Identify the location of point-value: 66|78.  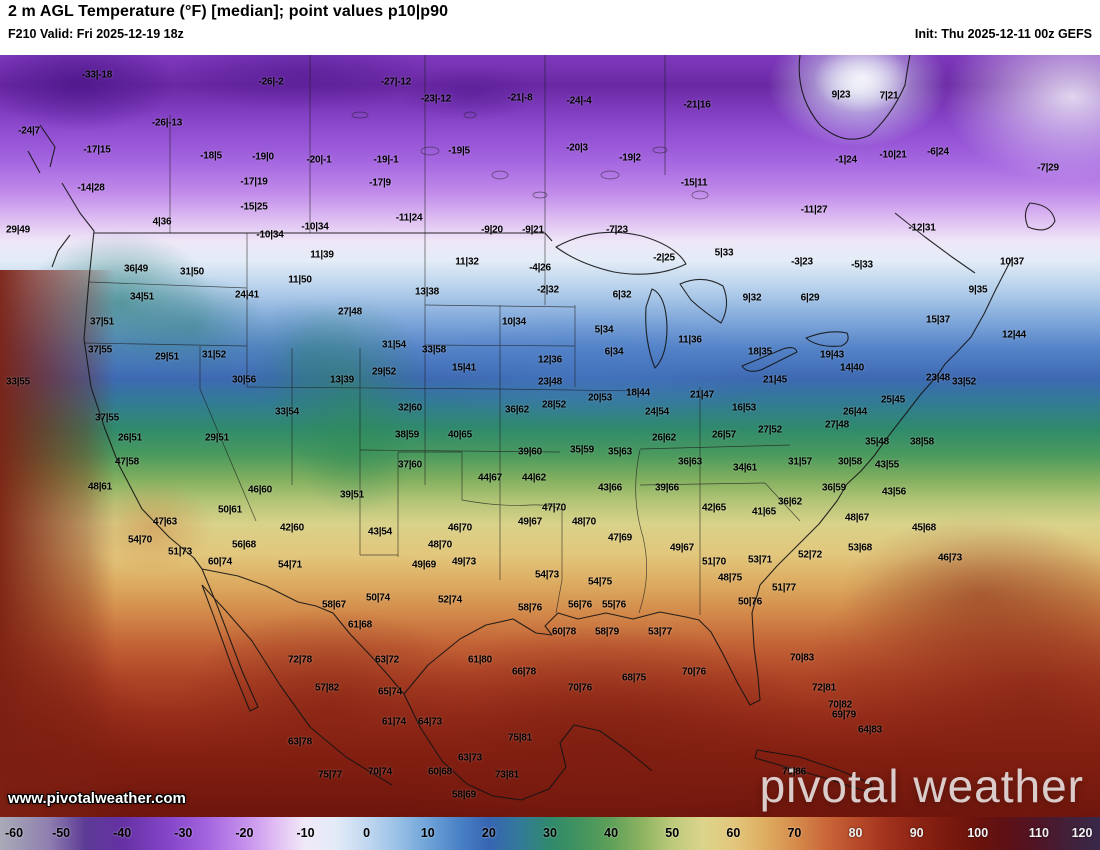
(524, 672).